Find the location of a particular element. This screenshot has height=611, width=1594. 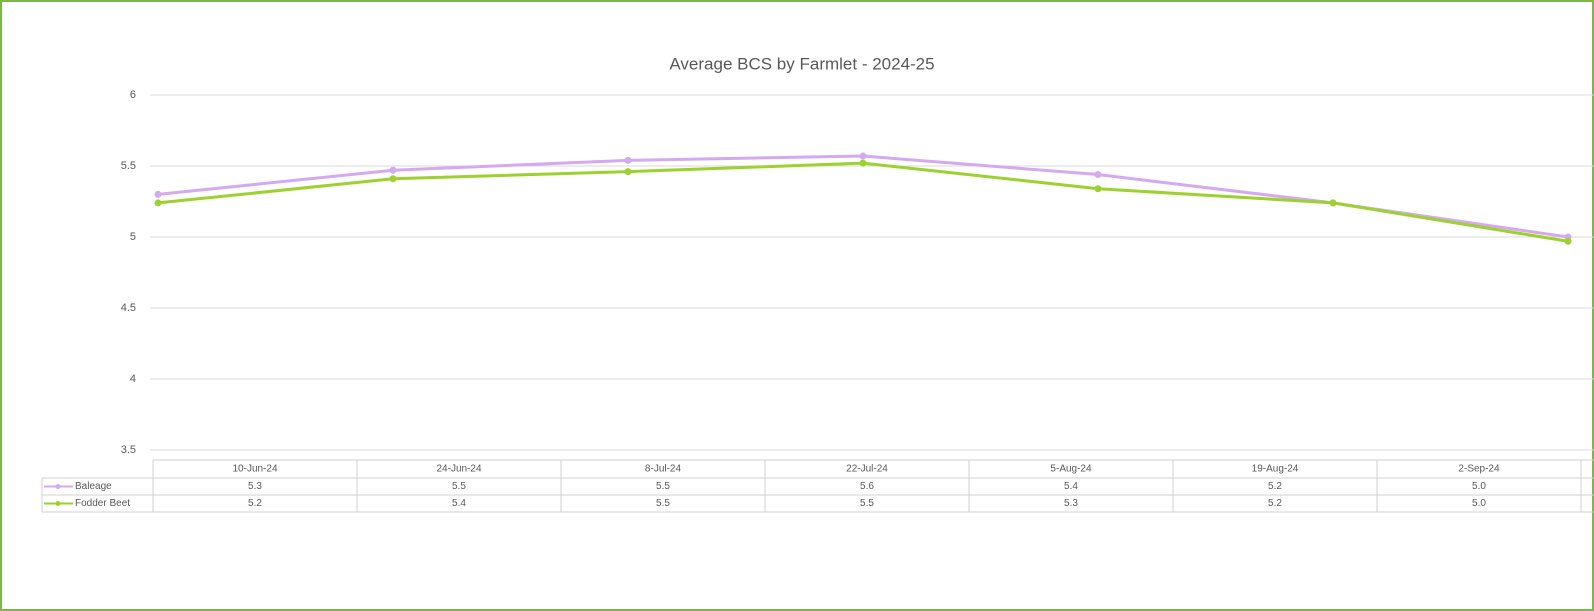

legend-label: Fodder Beet is located at coordinates (102, 503).